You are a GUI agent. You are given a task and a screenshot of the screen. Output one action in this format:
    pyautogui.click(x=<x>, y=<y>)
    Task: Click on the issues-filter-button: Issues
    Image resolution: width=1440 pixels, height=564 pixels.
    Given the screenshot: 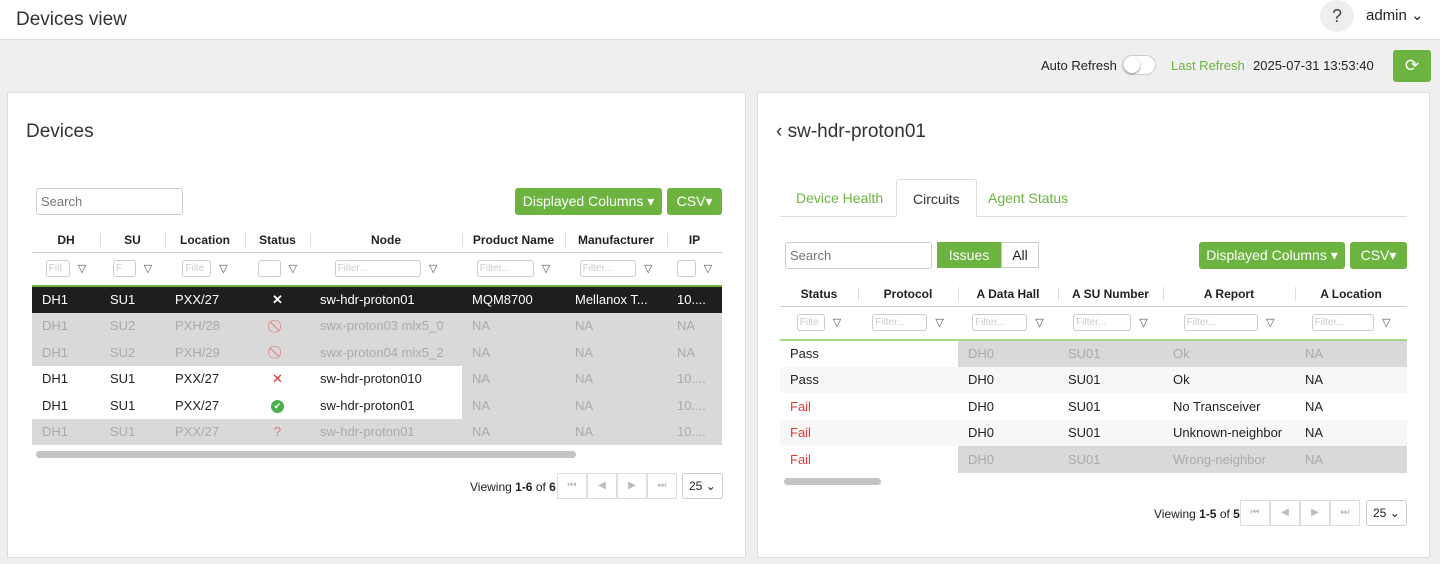 What is the action you would take?
    pyautogui.click(x=969, y=255)
    